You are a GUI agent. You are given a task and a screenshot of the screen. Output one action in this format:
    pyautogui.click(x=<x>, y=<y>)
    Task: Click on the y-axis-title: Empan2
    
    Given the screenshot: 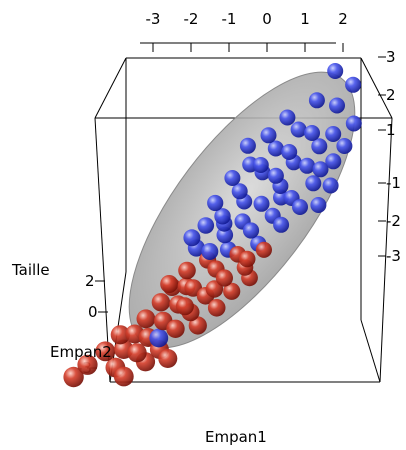 What is the action you would take?
    pyautogui.click(x=81, y=352)
    